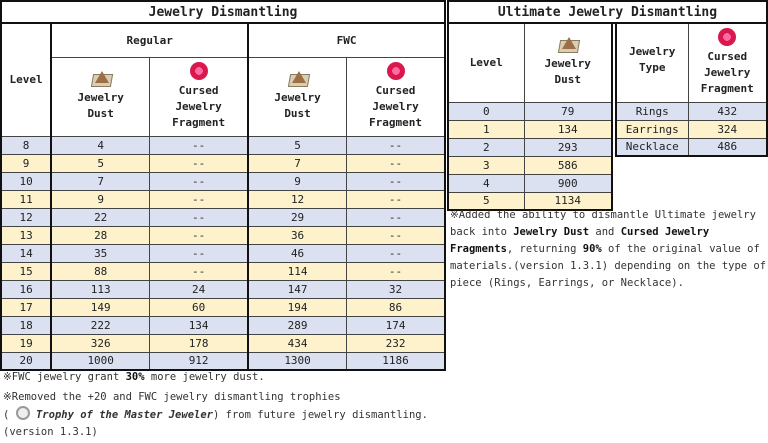 This screenshot has height=443, width=768. Describe the element at coordinates (26, 181) in the screenshot. I see `table-cell: 10` at that location.